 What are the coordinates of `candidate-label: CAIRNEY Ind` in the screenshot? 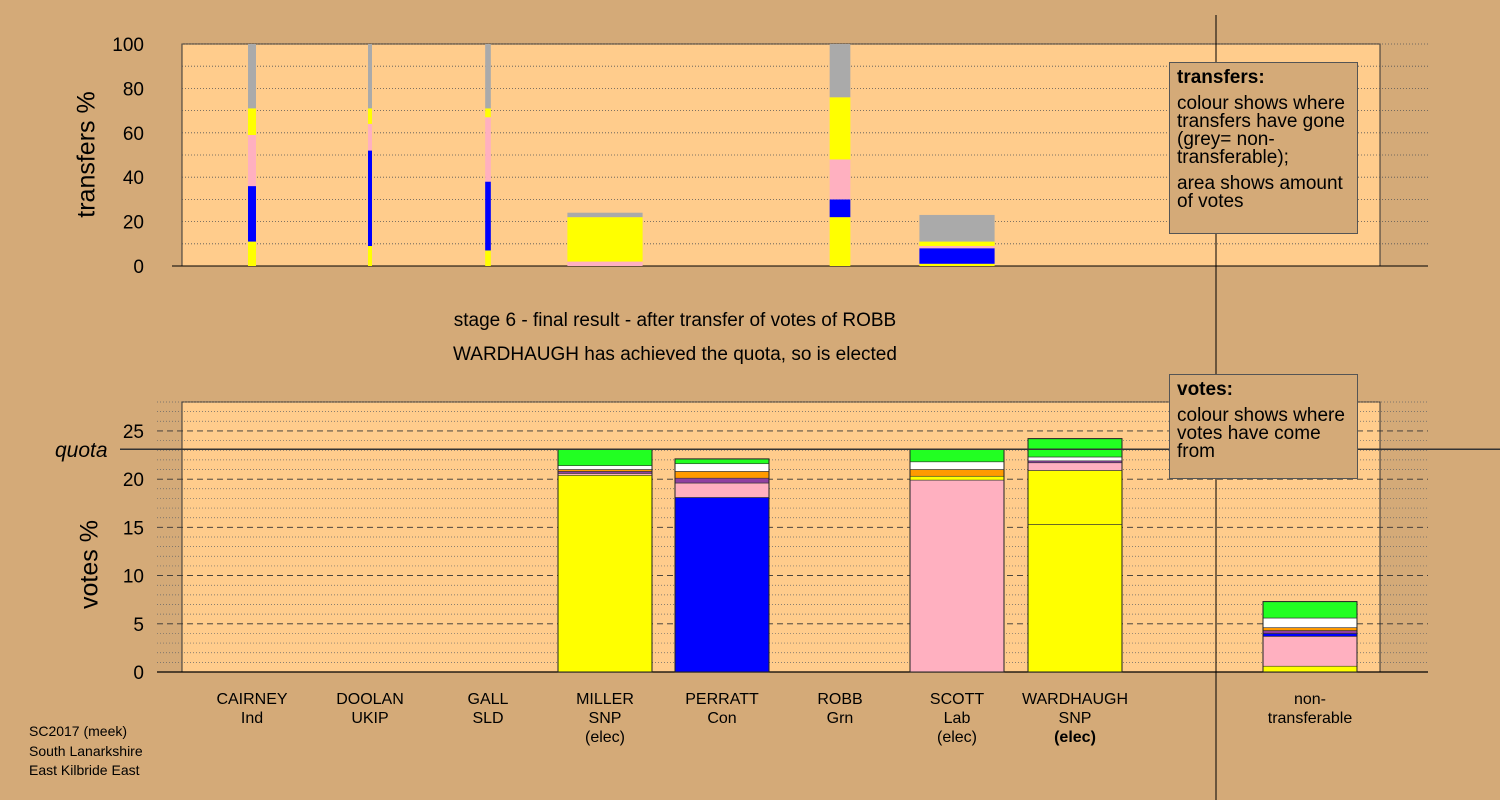 It's located at (252, 709).